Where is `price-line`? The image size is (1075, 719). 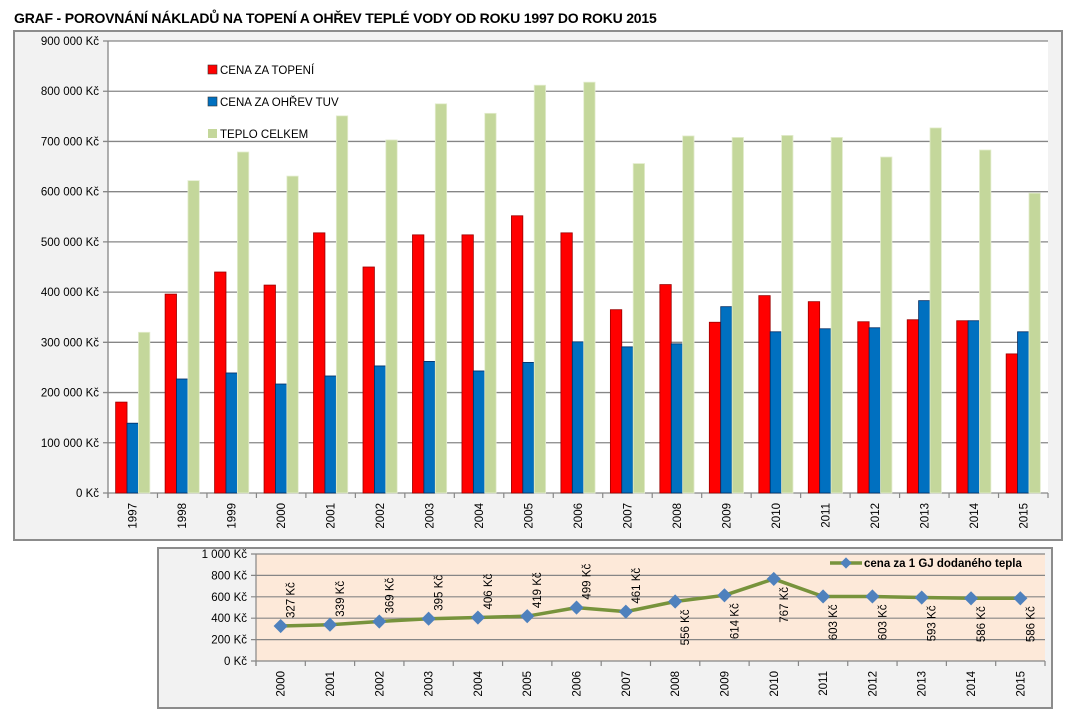 price-line is located at coordinates (650, 602).